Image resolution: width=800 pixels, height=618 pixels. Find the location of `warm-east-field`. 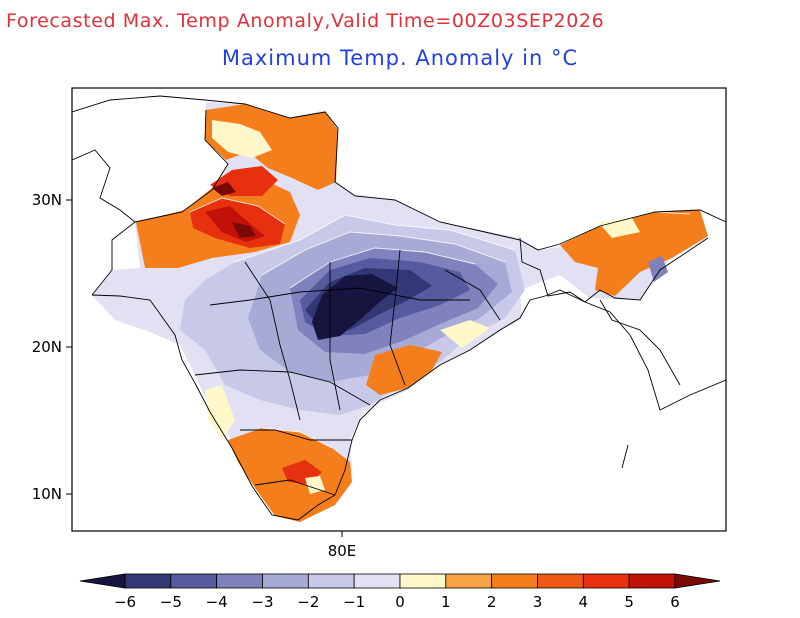

warm-east-field is located at coordinates (404, 370).